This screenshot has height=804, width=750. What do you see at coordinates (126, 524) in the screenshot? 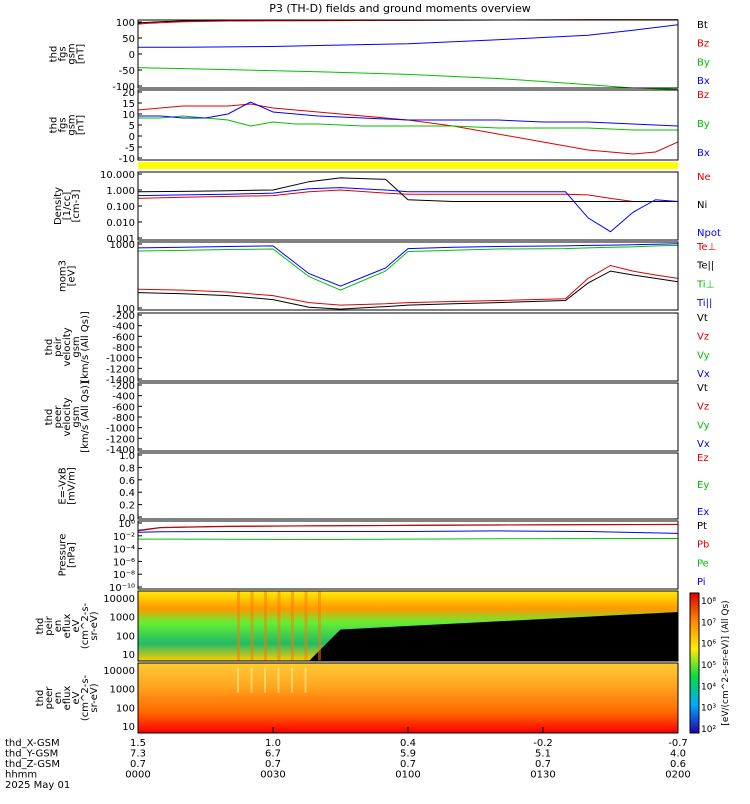
I see `y-tick-label: 10⁰` at bounding box center [126, 524].